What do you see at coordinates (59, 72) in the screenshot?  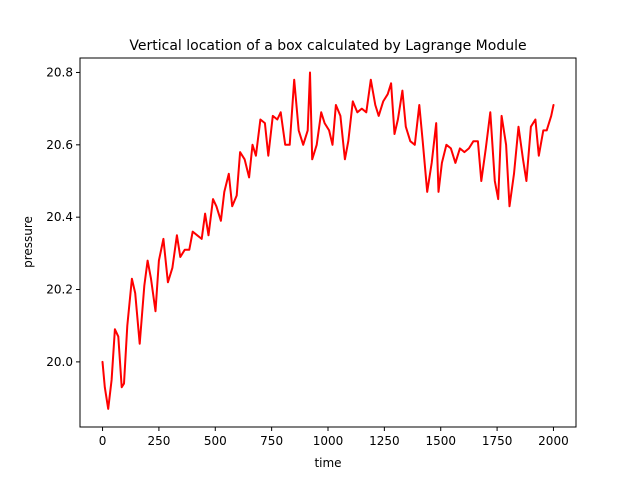 I see `y-tick-label: 20.8` at bounding box center [59, 72].